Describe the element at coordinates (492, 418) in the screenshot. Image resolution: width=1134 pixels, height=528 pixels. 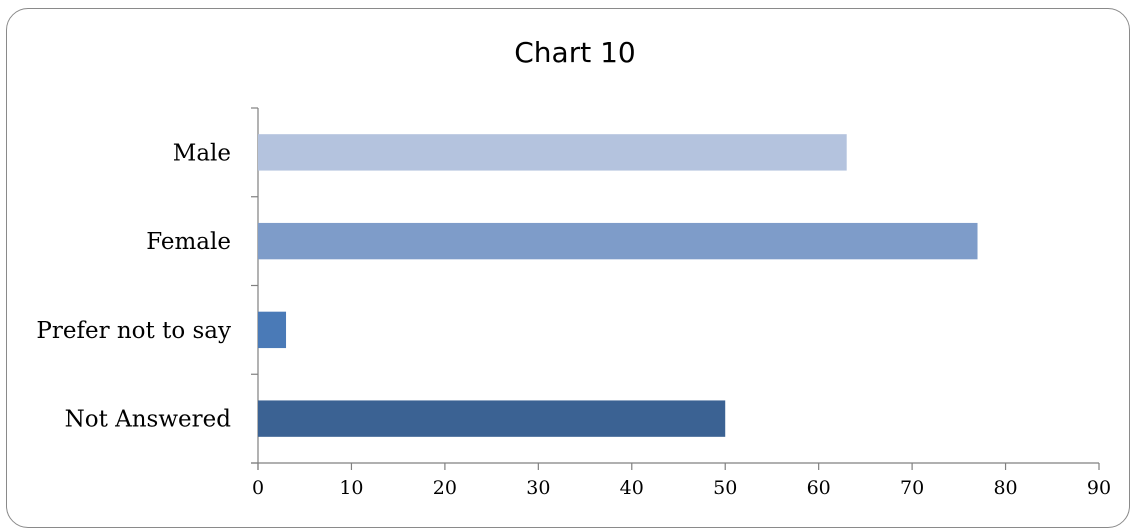
I see `bar-not-answered` at that location.